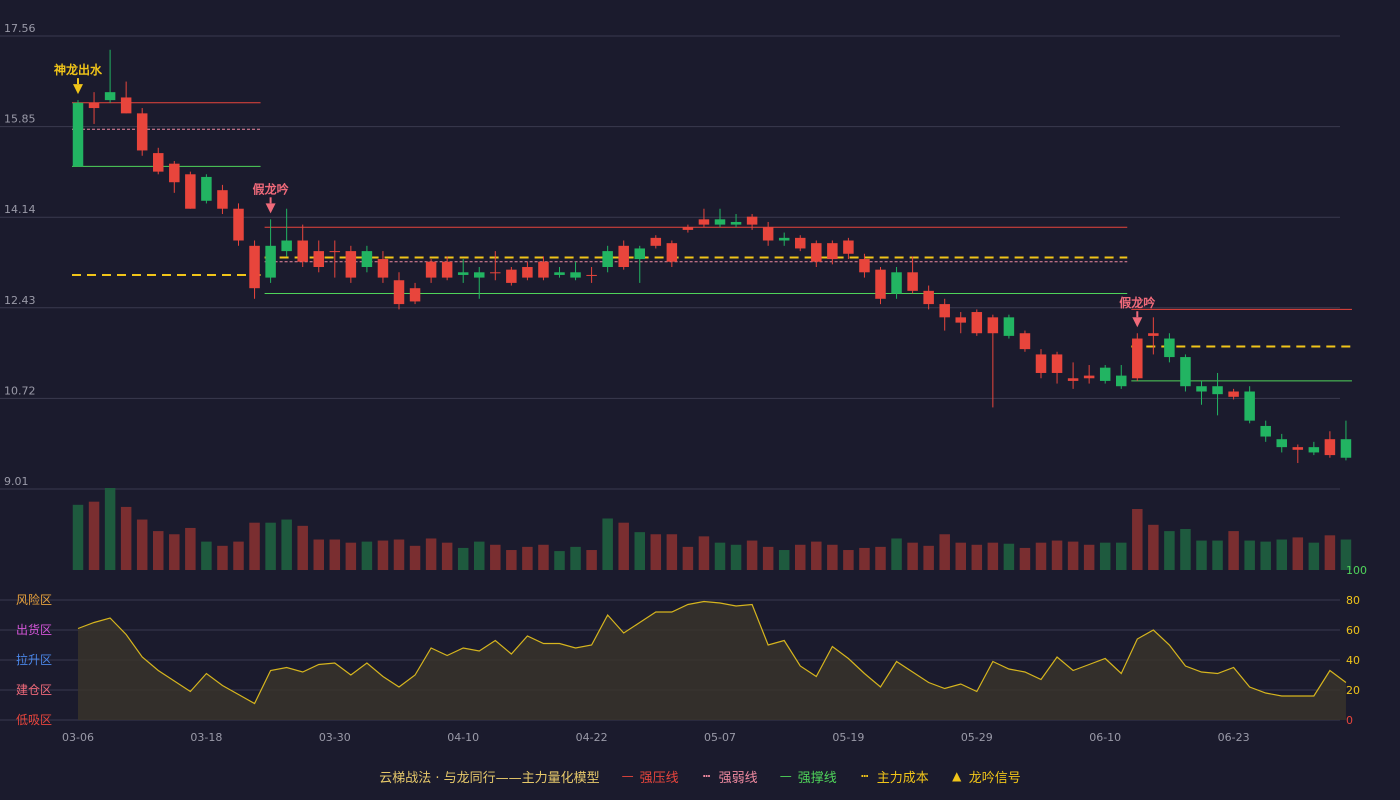 The image size is (1400, 800). What do you see at coordinates (20, 390) in the screenshot?
I see `price-tick-label: 10.72` at bounding box center [20, 390].